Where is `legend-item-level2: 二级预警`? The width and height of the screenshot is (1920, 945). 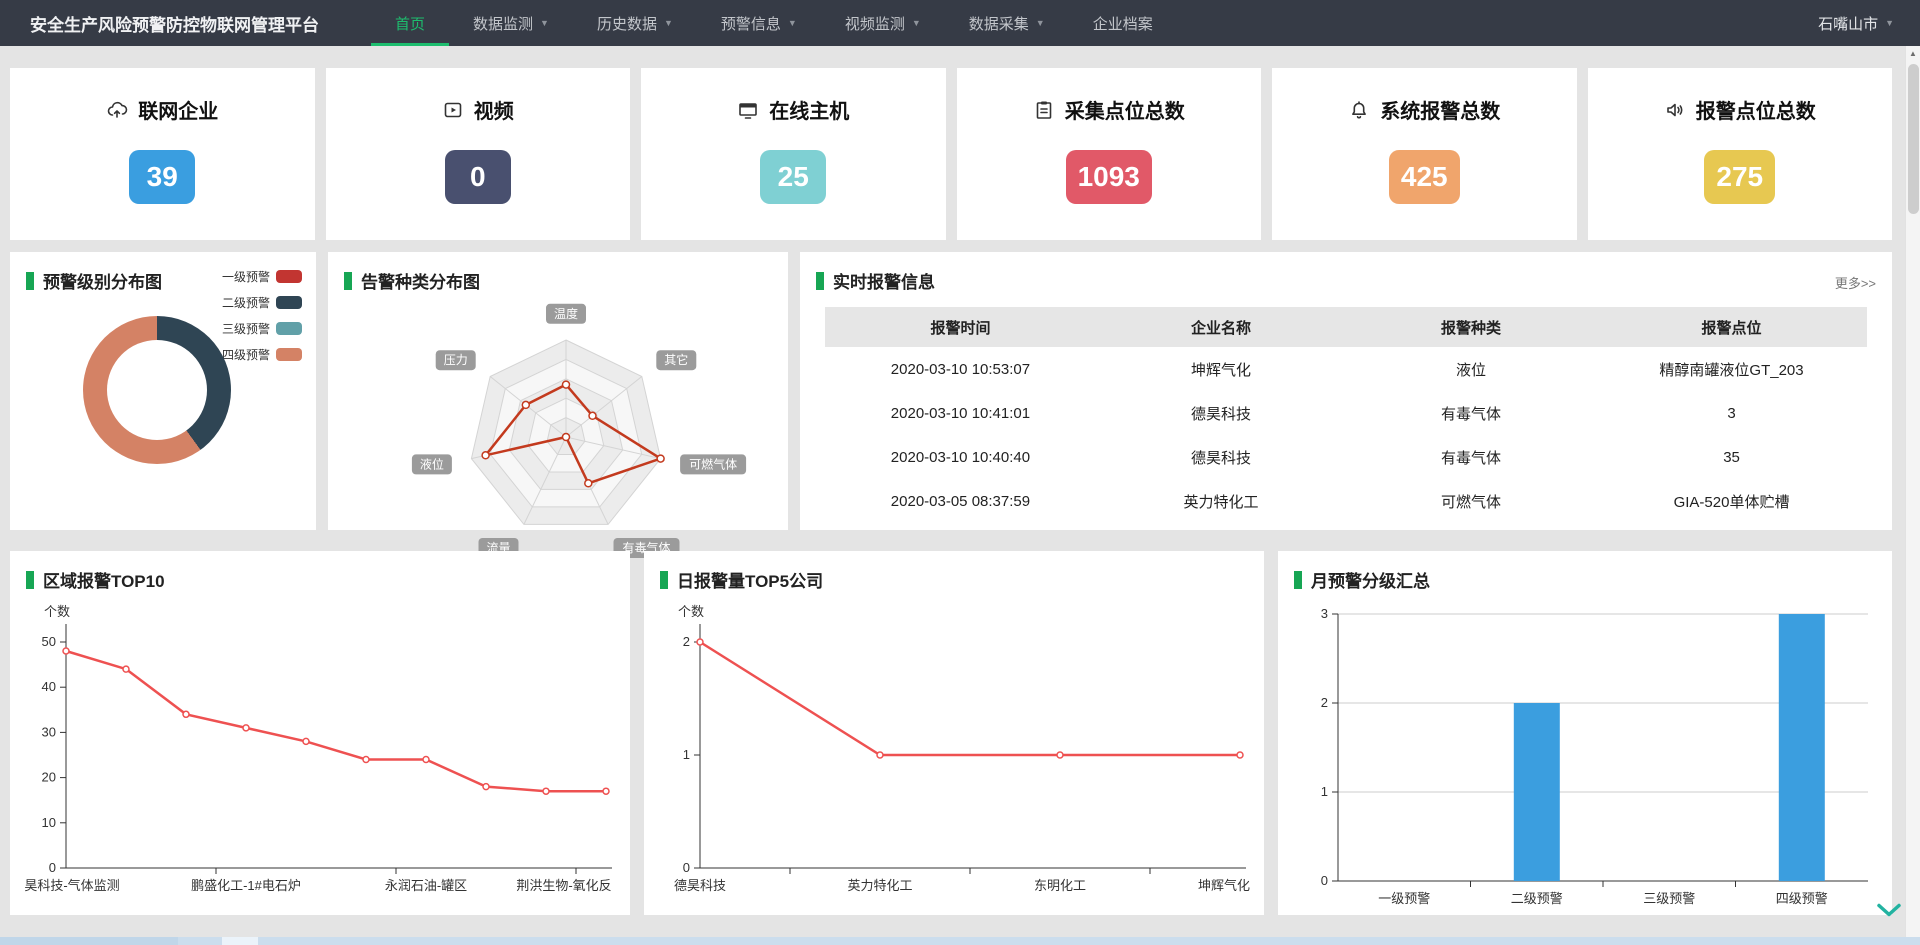 legend-item-level2: 二级预警 is located at coordinates (262, 302).